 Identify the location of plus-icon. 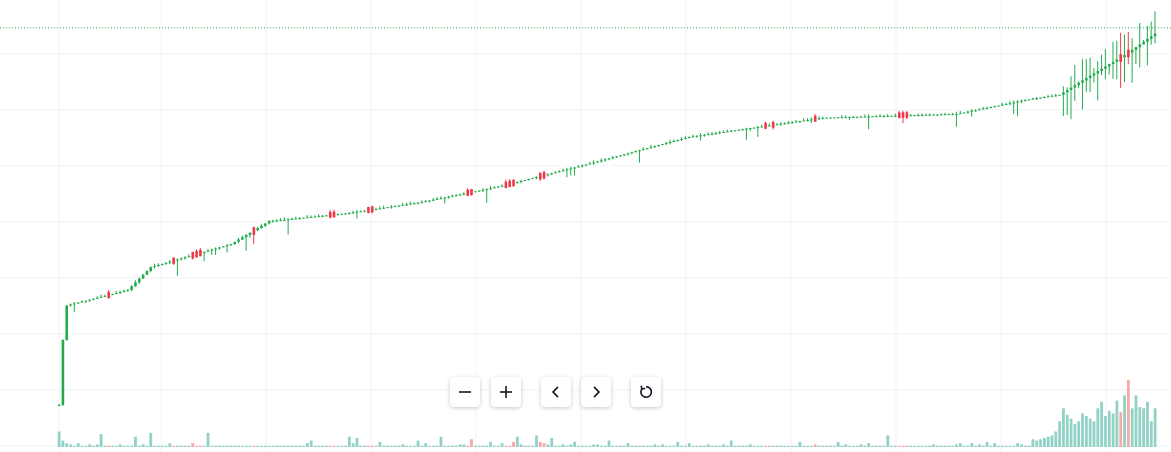
(506, 392).